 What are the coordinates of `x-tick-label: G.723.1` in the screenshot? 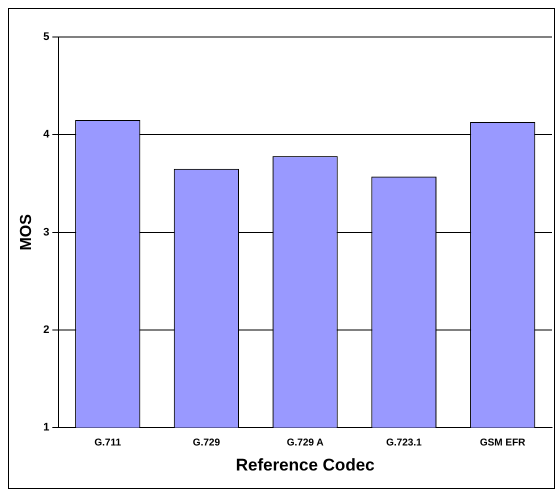 It's located at (404, 442).